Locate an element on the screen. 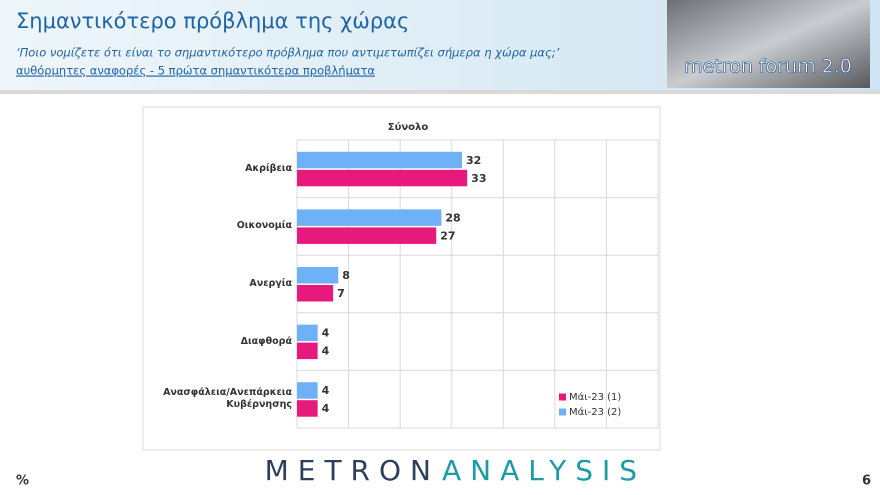 Image resolution: width=880 pixels, height=495 pixels. y-tick-label: Ανεργία is located at coordinates (270, 283).